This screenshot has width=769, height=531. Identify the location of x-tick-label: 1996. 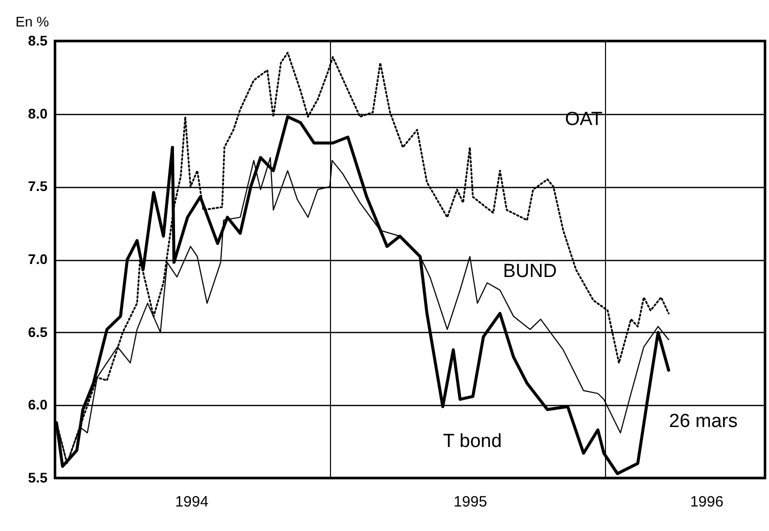
(707, 502).